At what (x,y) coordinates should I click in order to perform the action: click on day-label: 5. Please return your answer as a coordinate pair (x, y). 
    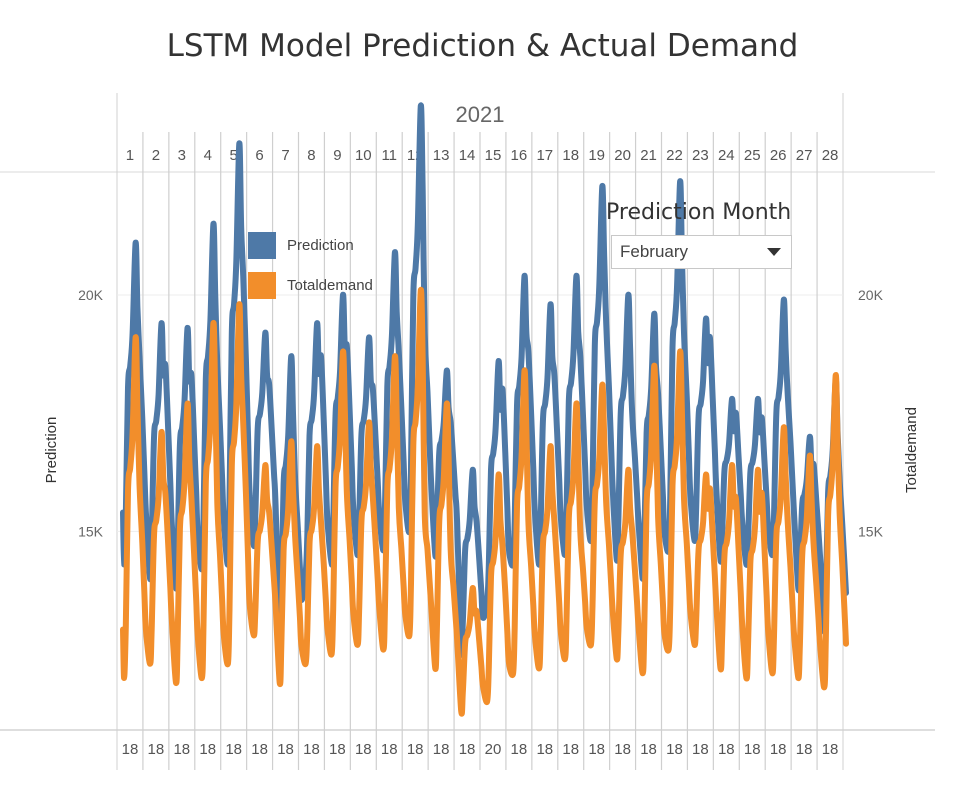
    Looking at the image, I should click on (234, 155).